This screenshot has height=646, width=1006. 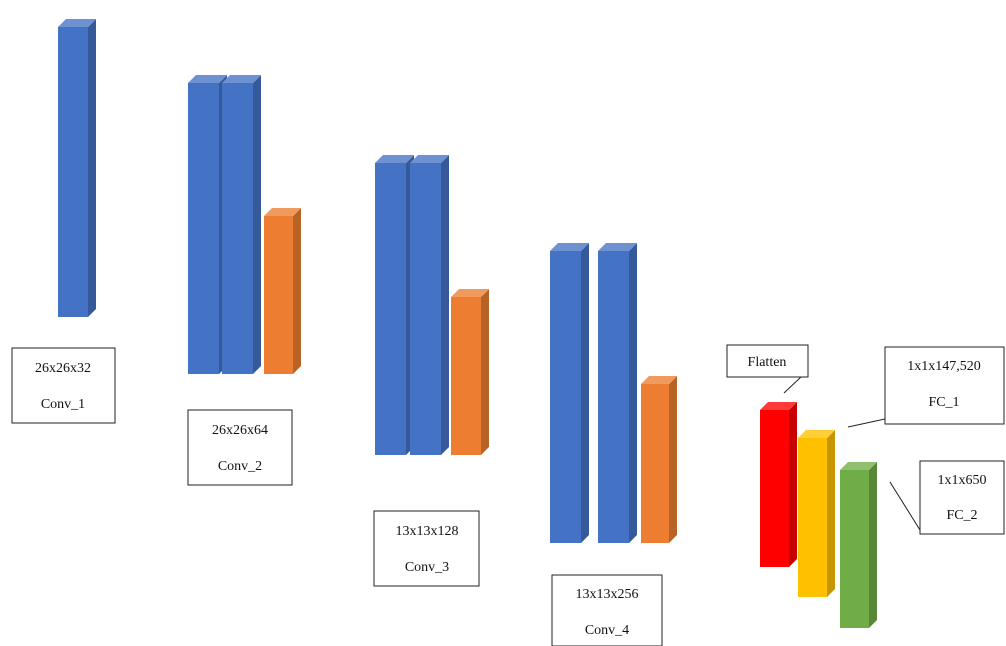 I want to click on conv4-label-box: 13x13x256 Conv_4, so click(x=607, y=610).